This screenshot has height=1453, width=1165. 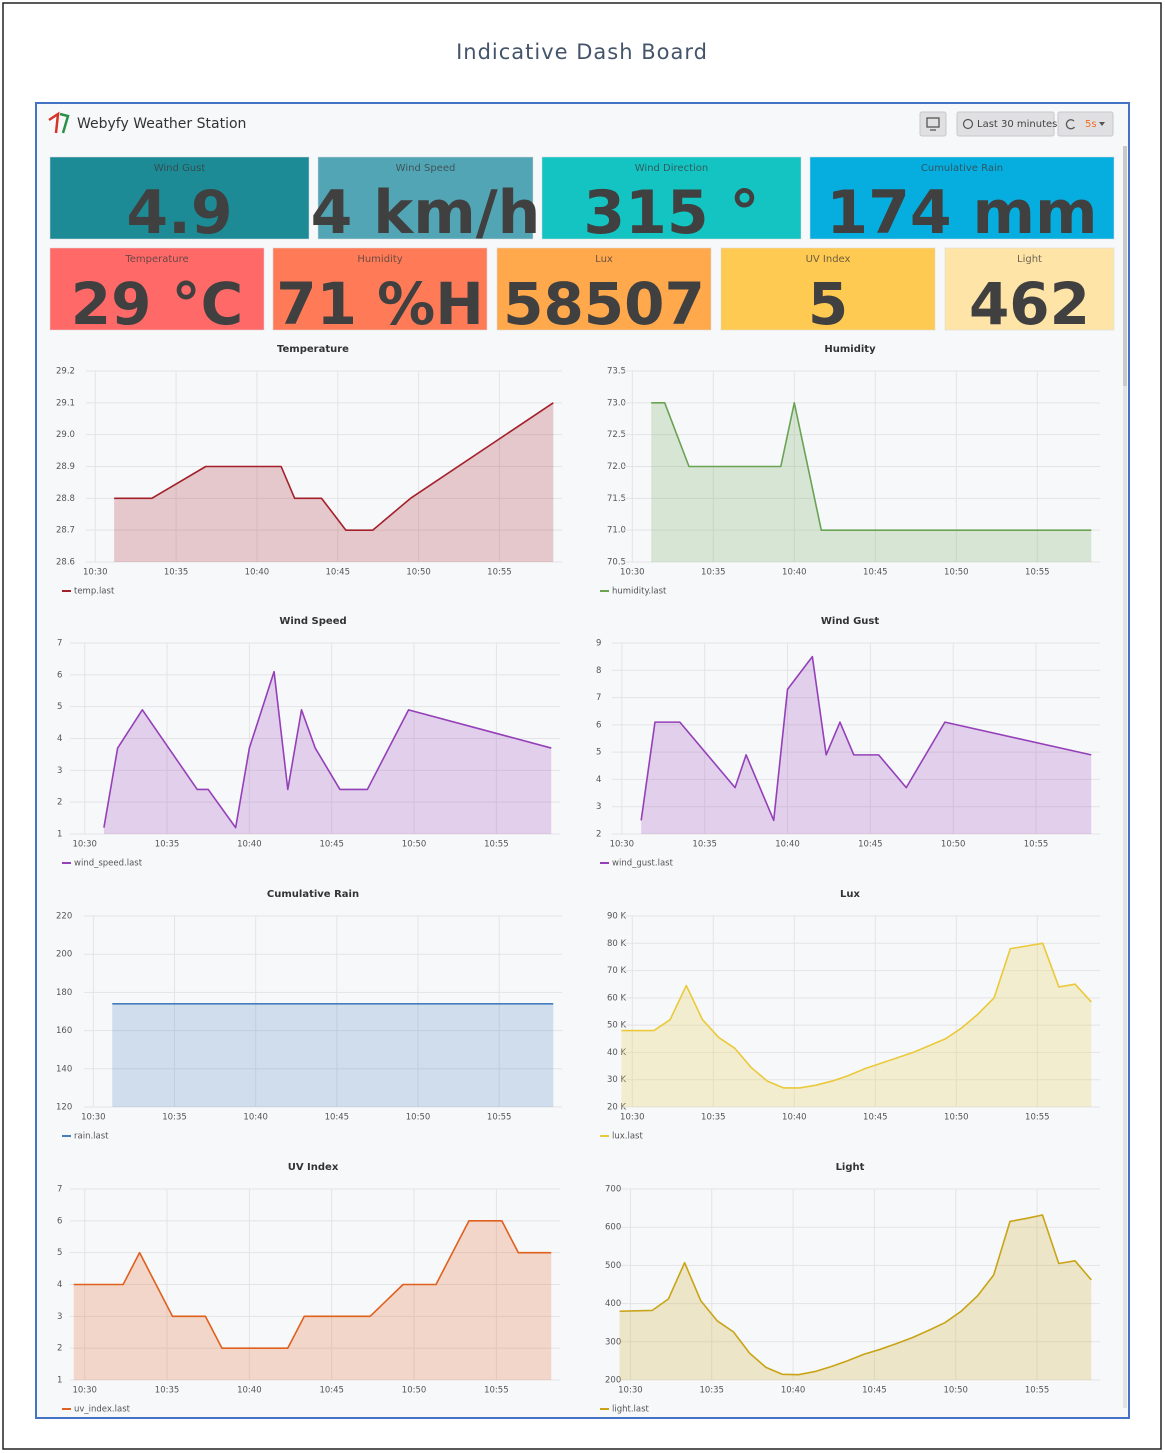 I want to click on y-tick-label: 600, so click(x=613, y=1228).